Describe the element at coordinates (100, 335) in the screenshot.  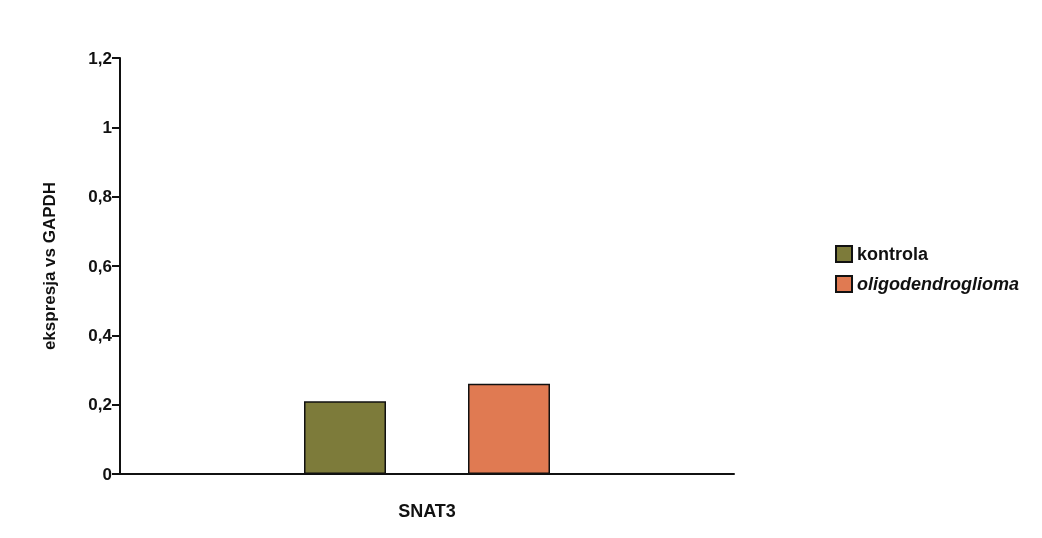
I see `y-tick-label: 0,4` at that location.